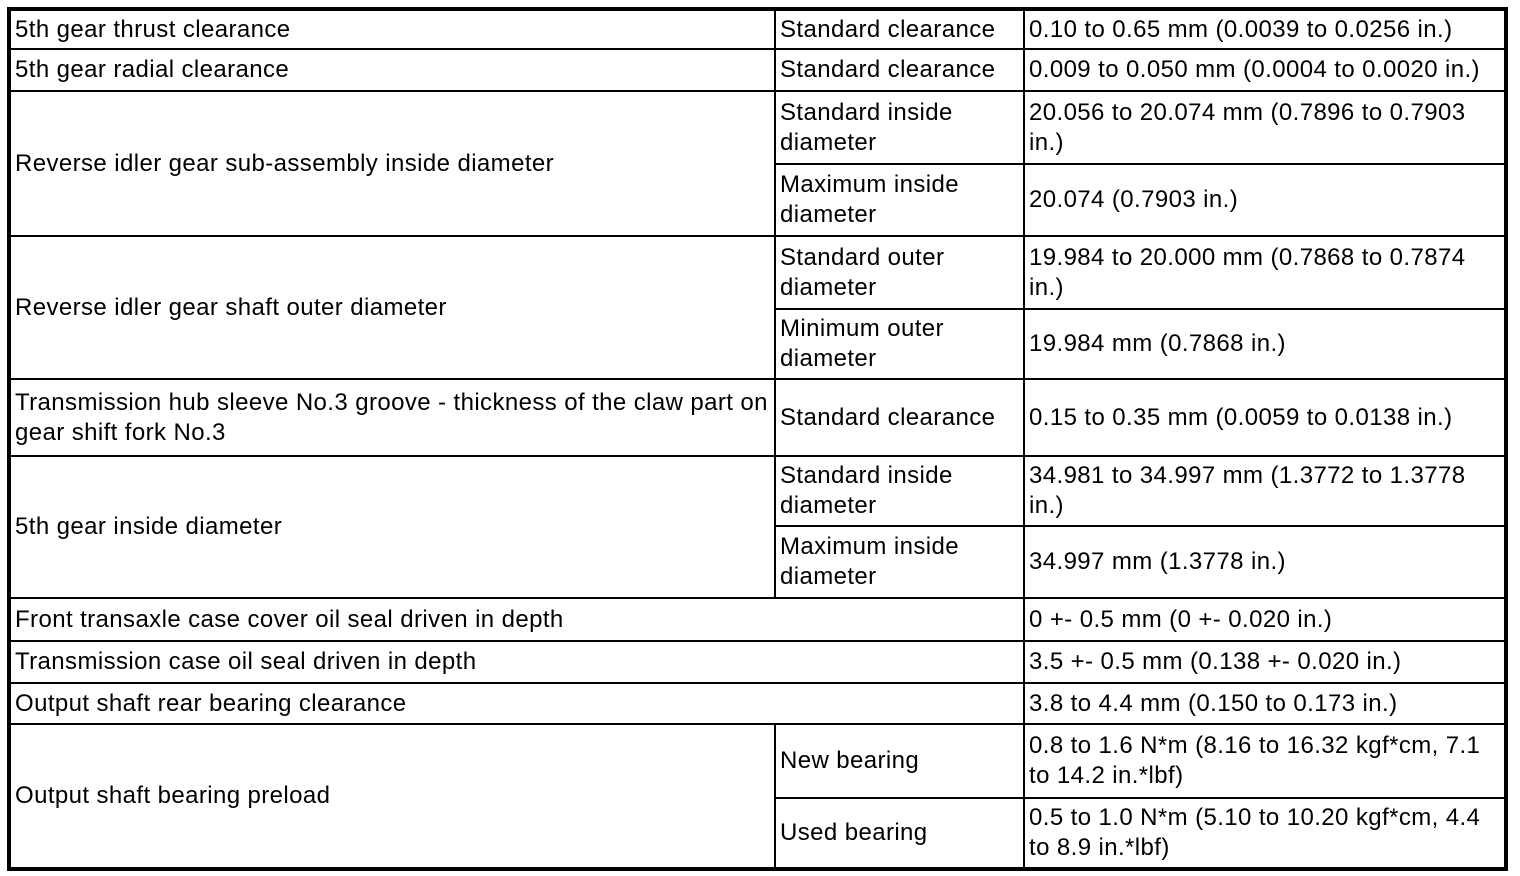 Image resolution: width=1520 pixels, height=876 pixels. What do you see at coordinates (1265, 417) in the screenshot?
I see `spec-value-cell: 0.15 to 0.35 mm (0.0059 to 0.0138 in.)` at bounding box center [1265, 417].